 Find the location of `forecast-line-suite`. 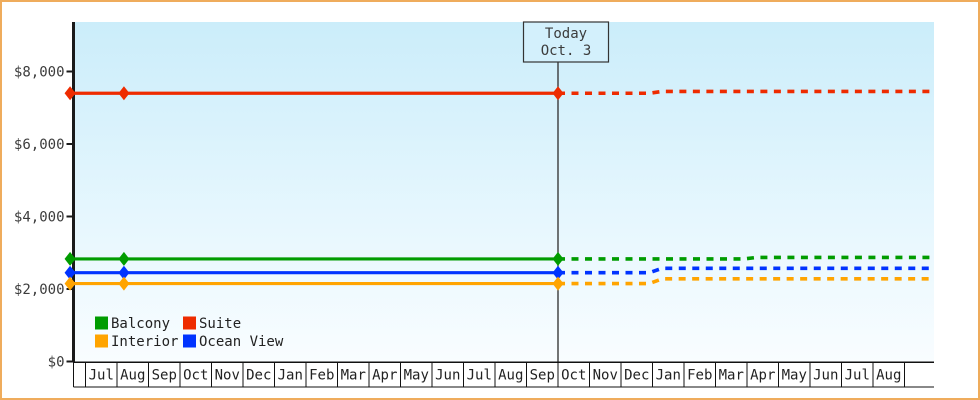

forecast-line-suite is located at coordinates (745, 92).